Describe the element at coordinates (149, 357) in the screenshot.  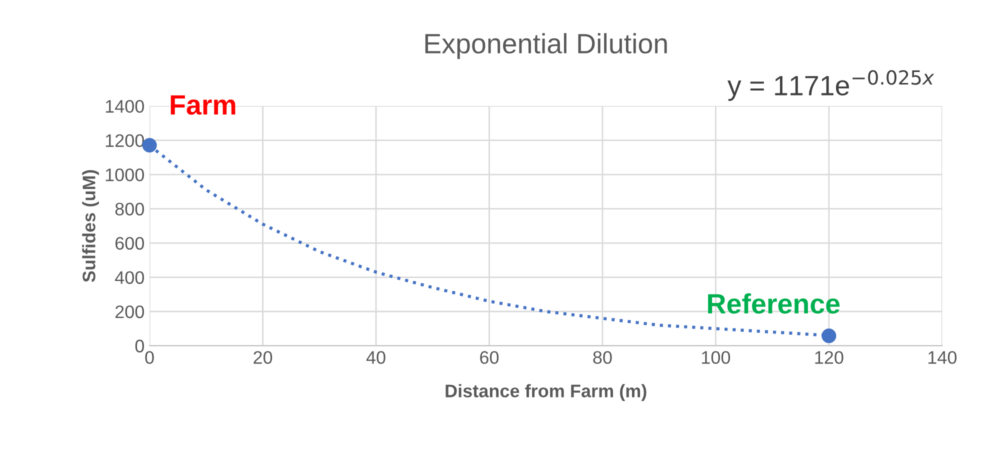
I see `x-tick-label: 0` at that location.